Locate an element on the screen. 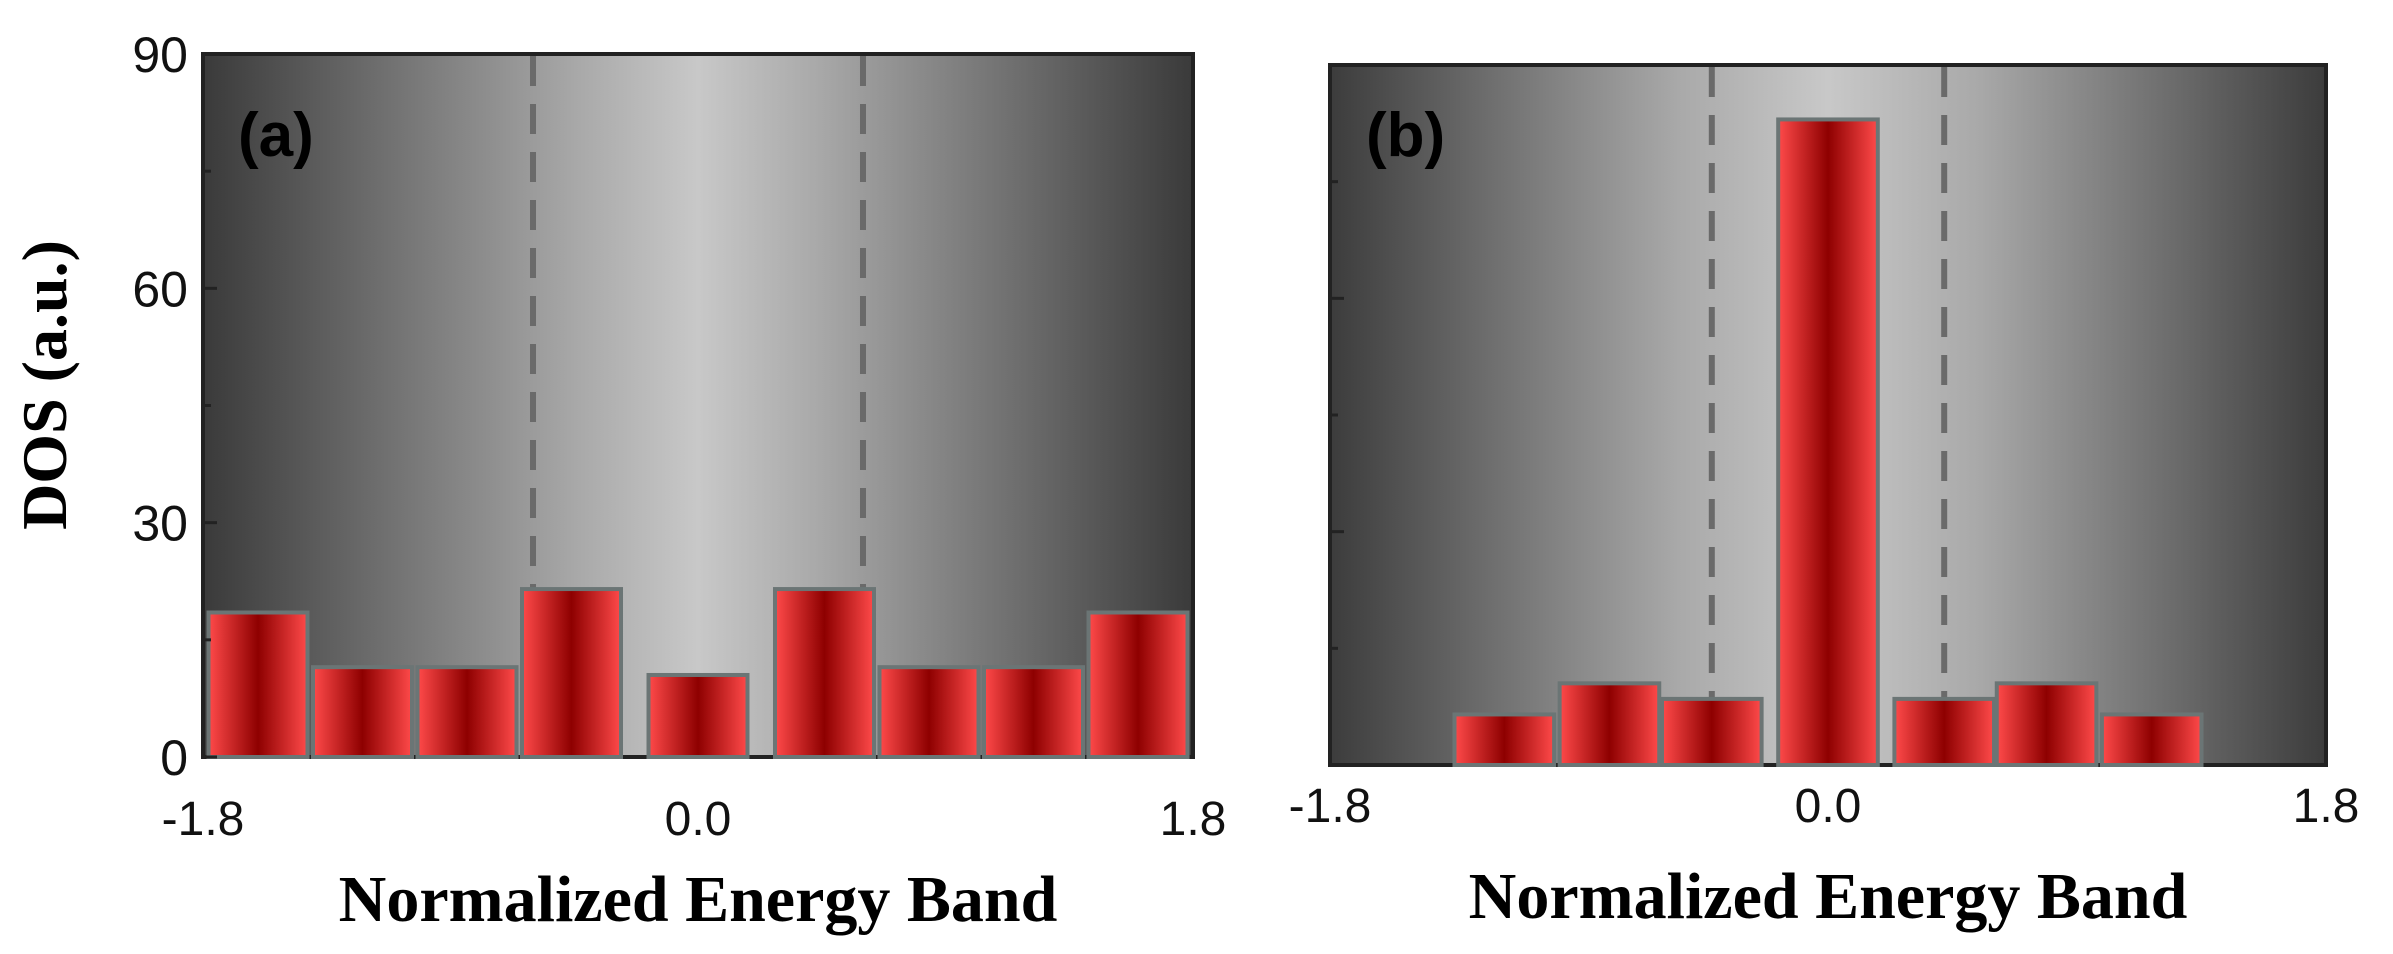 This screenshot has width=2393, height=954. y-tick-label-a-0: 0 is located at coordinates (174, 758).